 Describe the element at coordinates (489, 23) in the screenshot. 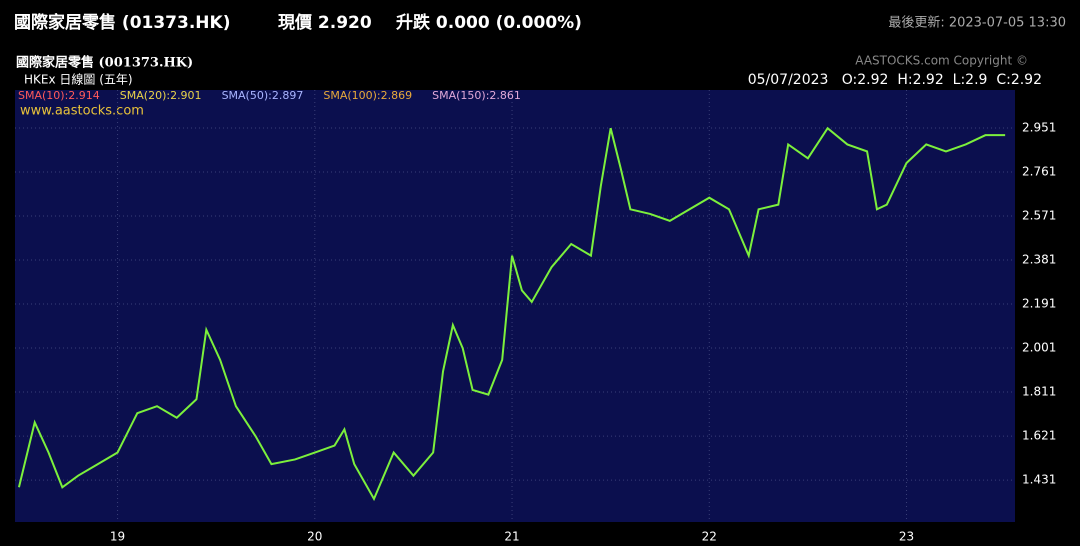

I see `quote-change: 升跌 0.000 (0.000%)` at that location.